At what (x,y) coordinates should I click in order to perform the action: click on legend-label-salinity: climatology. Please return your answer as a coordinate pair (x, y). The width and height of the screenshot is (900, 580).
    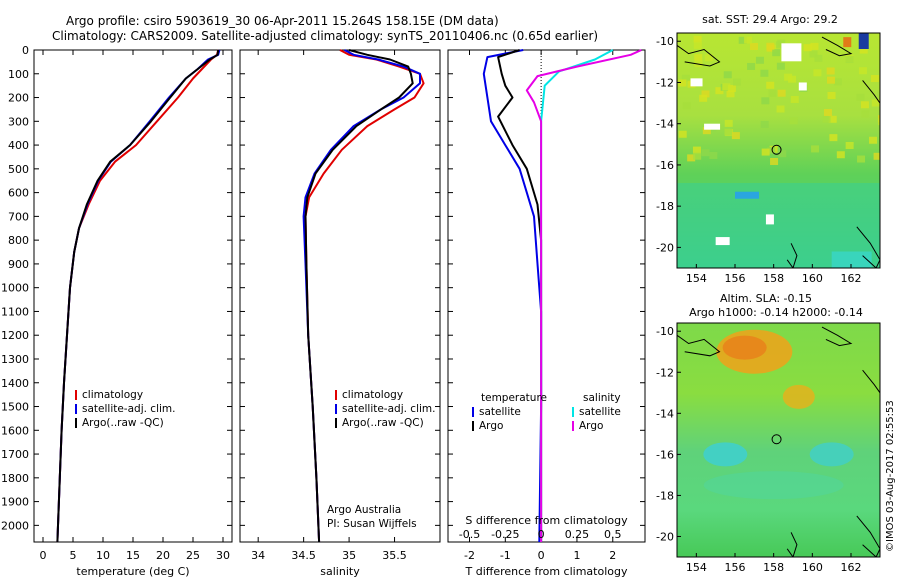
    Looking at the image, I should click on (372, 395).